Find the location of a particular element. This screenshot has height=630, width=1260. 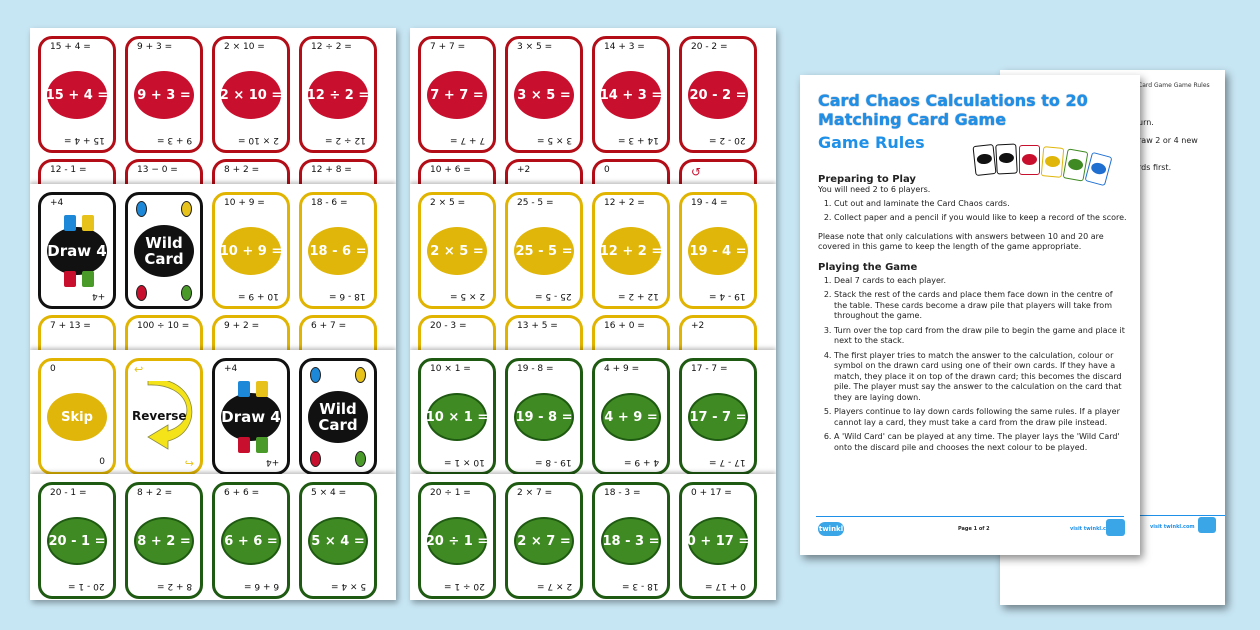

card-calc: 18 - 6 = is located at coordinates (338, 251).